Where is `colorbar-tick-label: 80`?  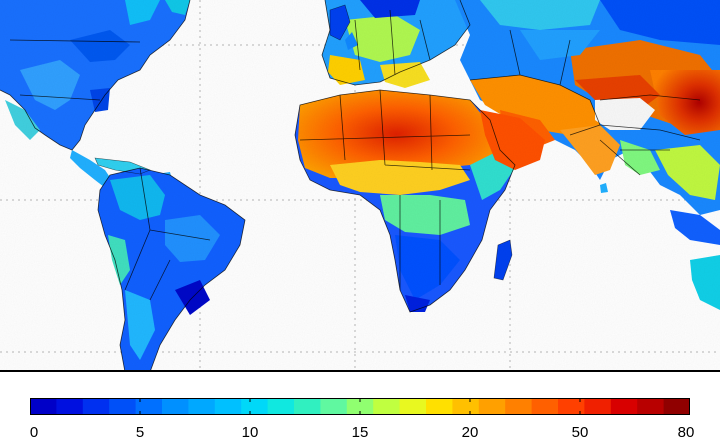
colorbar-tick-label: 80 is located at coordinates (686, 432).